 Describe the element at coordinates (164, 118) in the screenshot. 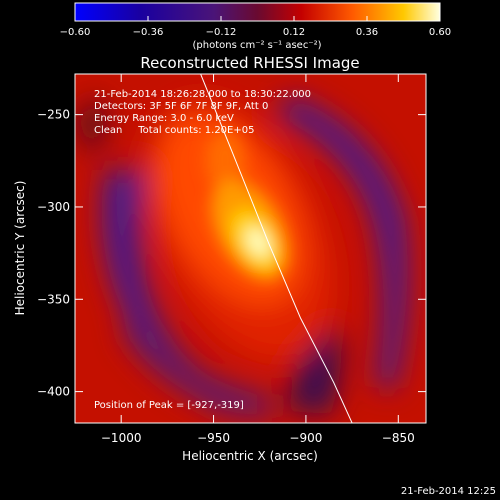

I see `info-line-3: Energy Range: 3.0 - 6.0 keV` at that location.